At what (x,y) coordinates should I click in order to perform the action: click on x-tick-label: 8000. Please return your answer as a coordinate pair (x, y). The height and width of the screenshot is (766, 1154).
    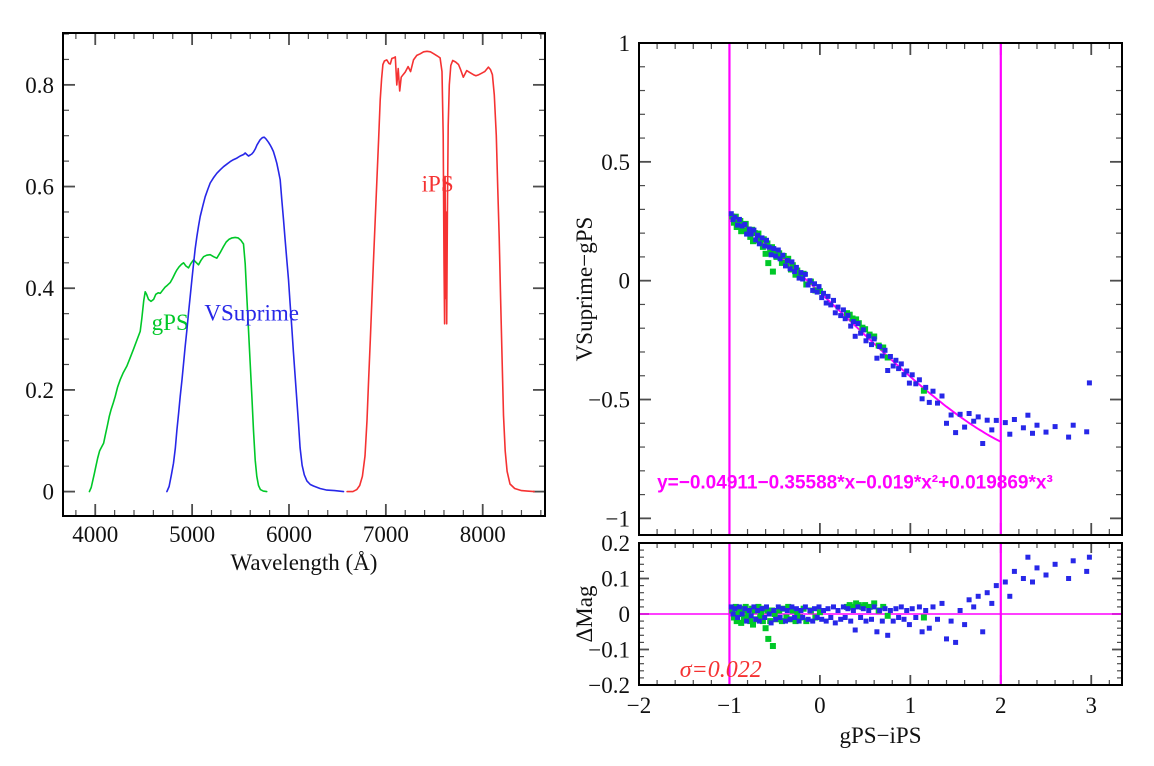
    Looking at the image, I should click on (483, 534).